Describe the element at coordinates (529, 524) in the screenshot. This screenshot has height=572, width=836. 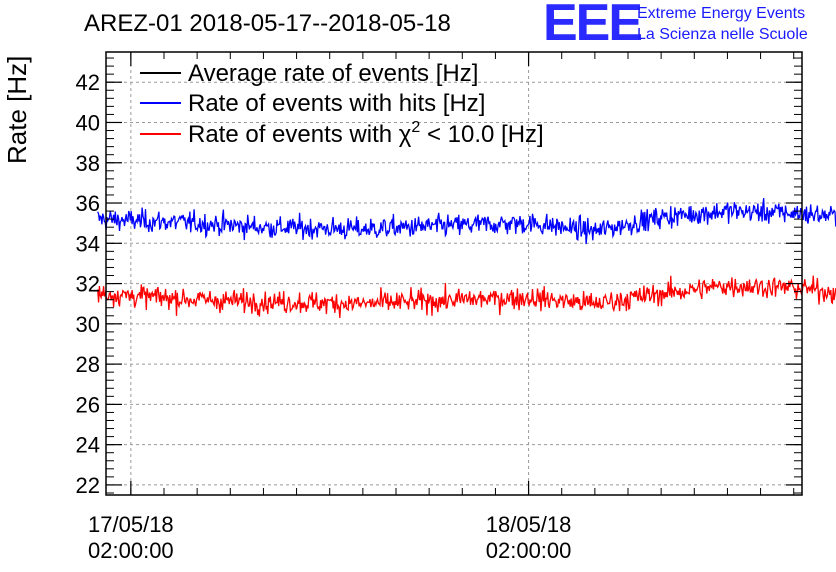
I see `x-tick-date: 18/05/18` at that location.